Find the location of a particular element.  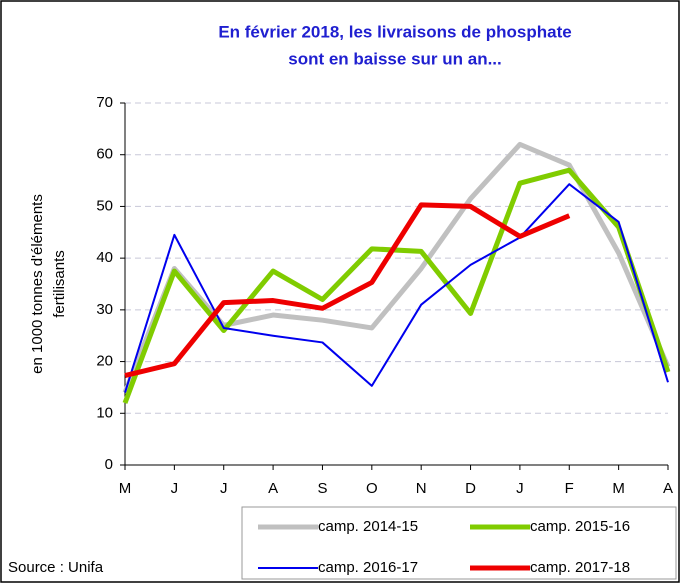

x-tick-label: O is located at coordinates (372, 488).